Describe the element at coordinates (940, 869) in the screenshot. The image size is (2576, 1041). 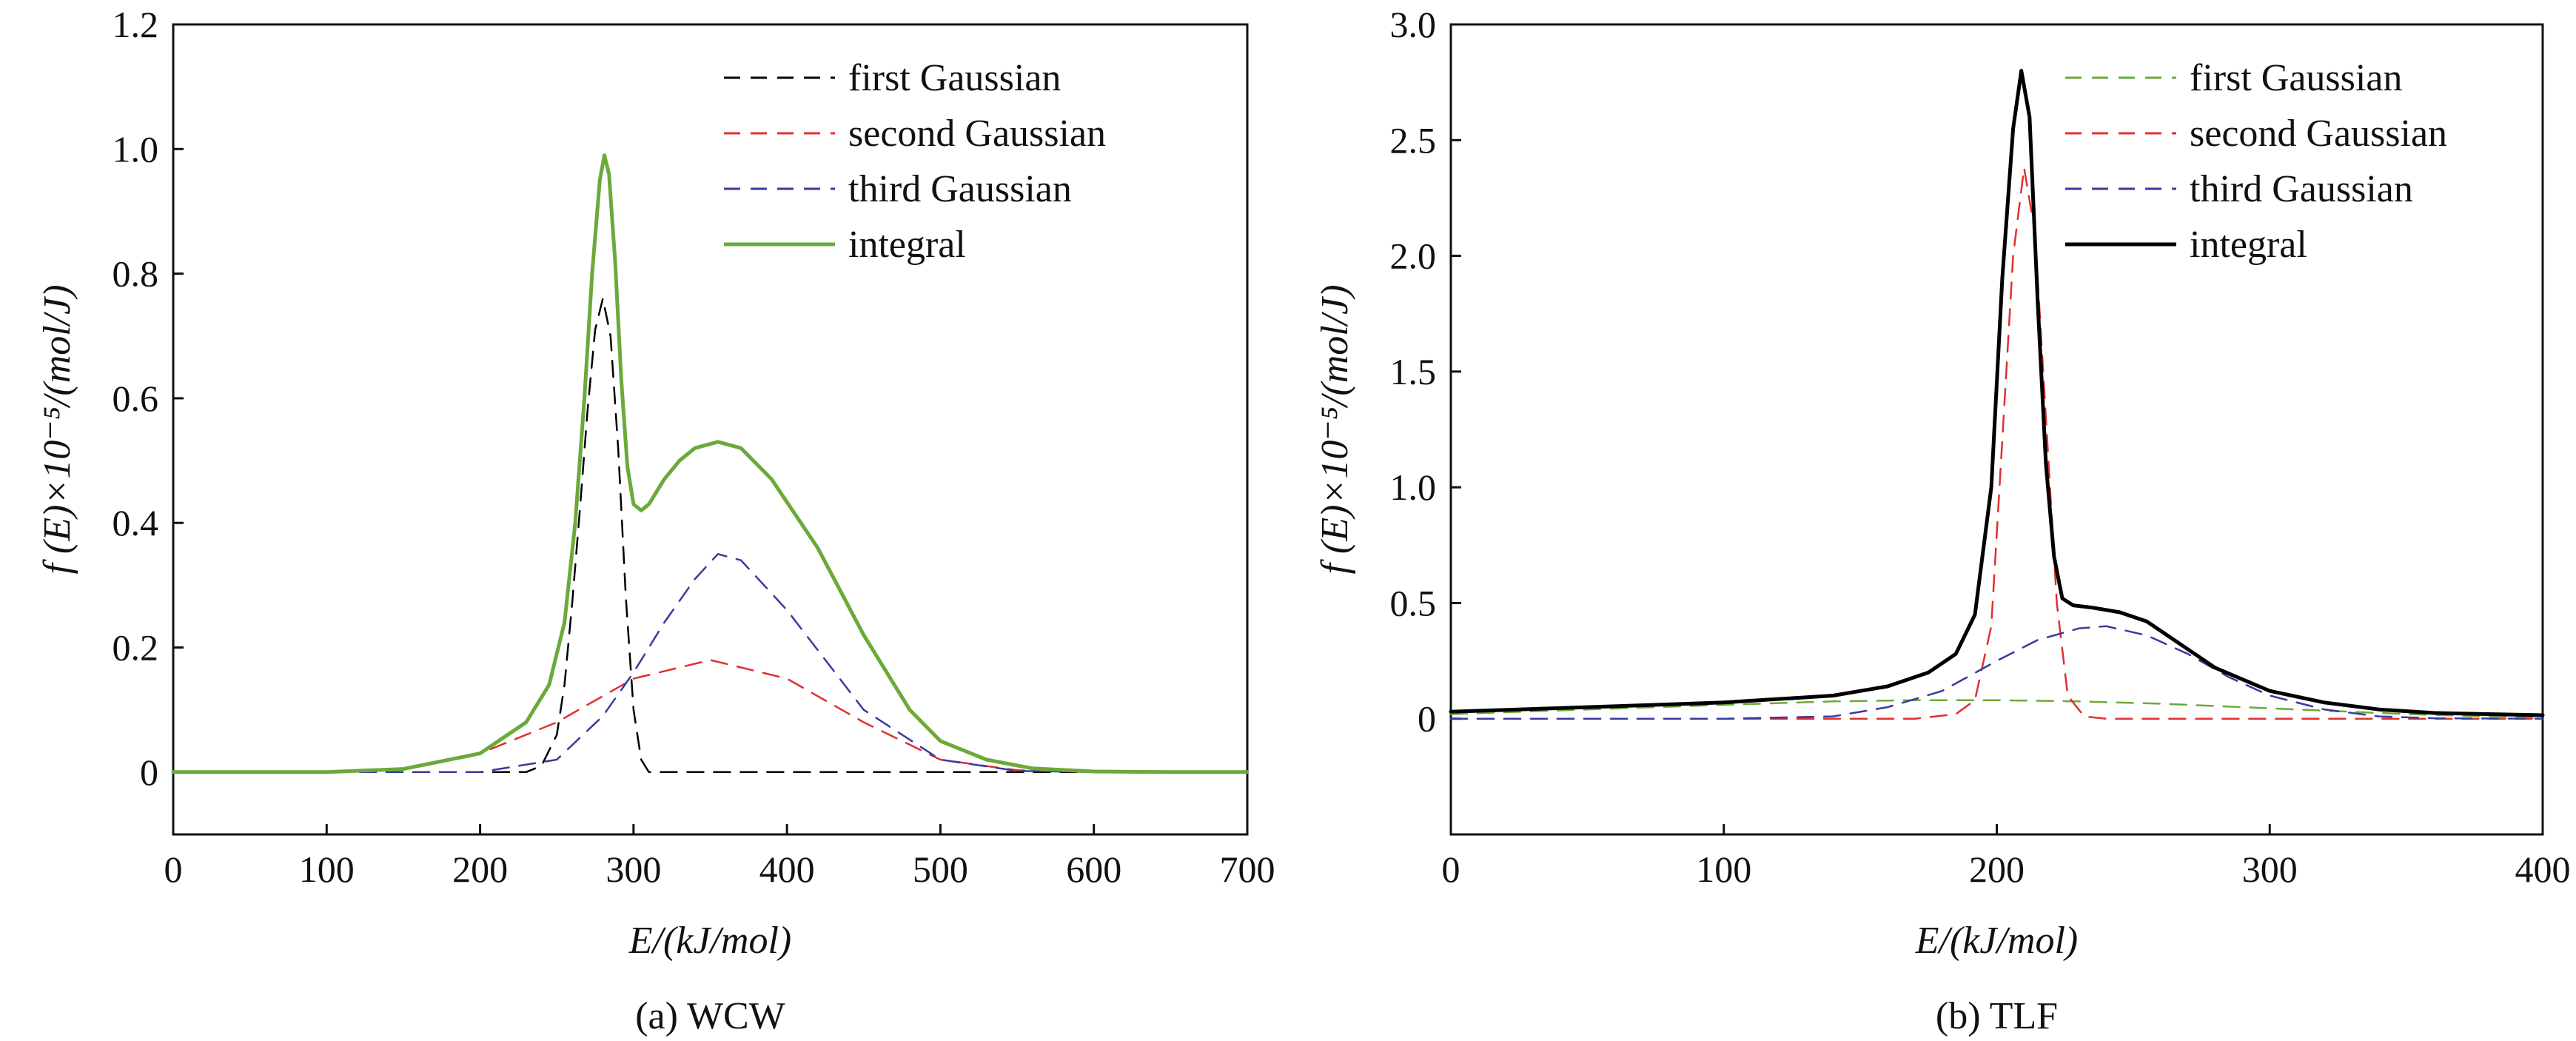
I see `x-tick-label: 500` at that location.